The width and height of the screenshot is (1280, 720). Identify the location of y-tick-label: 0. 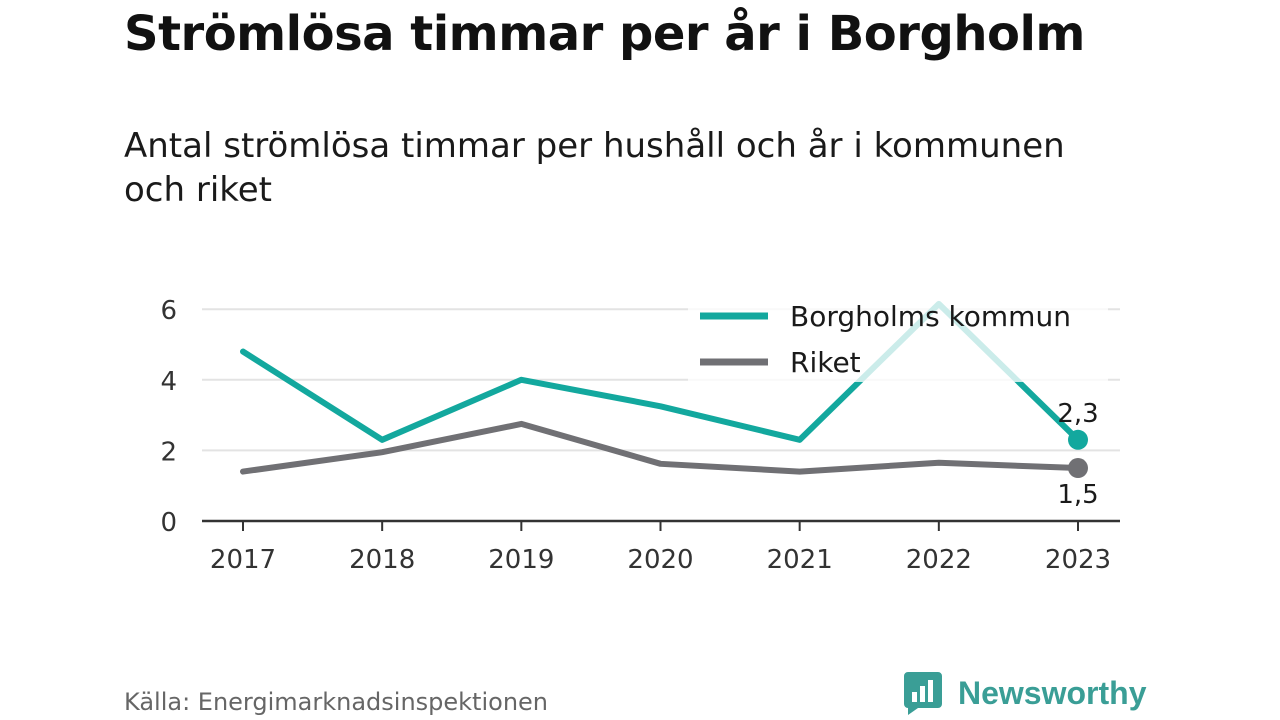
(168, 523).